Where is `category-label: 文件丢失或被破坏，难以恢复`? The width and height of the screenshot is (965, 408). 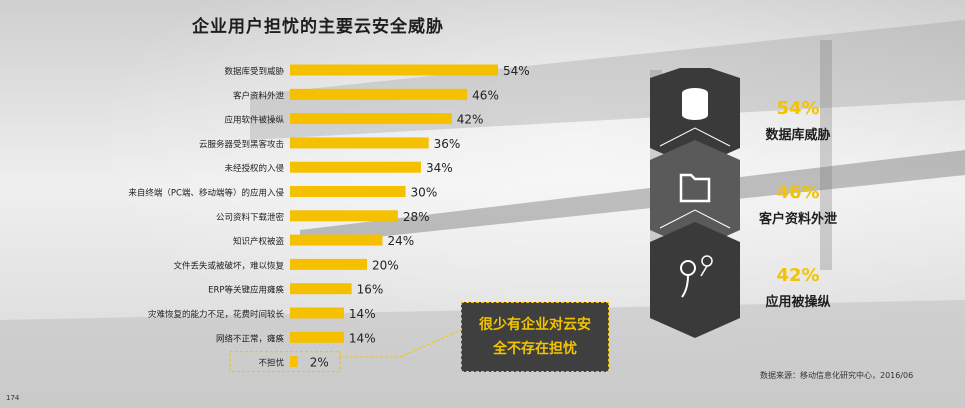 category-label: 文件丢失或被破坏，难以恢复 is located at coordinates (228, 265).